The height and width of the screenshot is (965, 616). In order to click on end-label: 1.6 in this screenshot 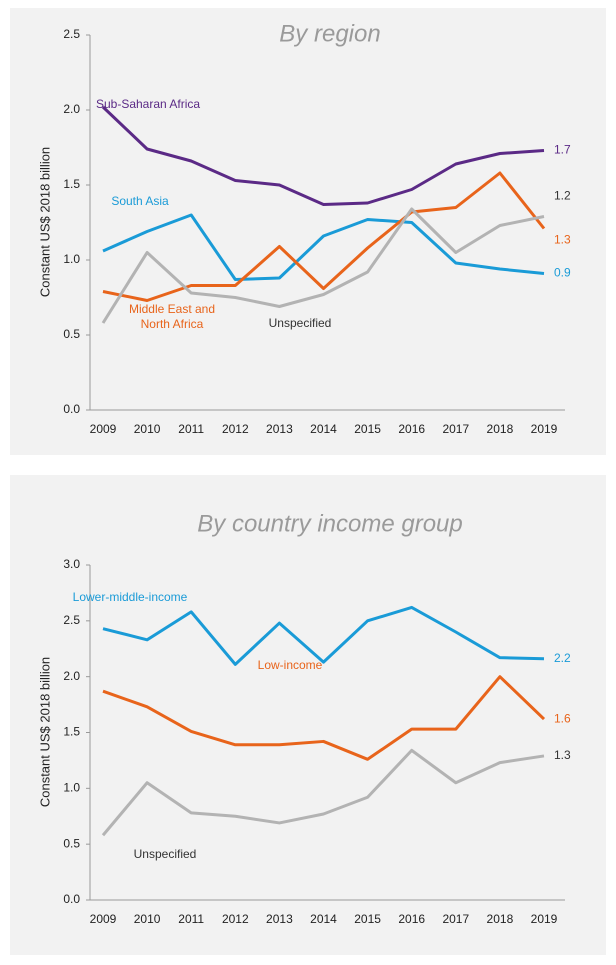, I will do `click(562, 718)`.